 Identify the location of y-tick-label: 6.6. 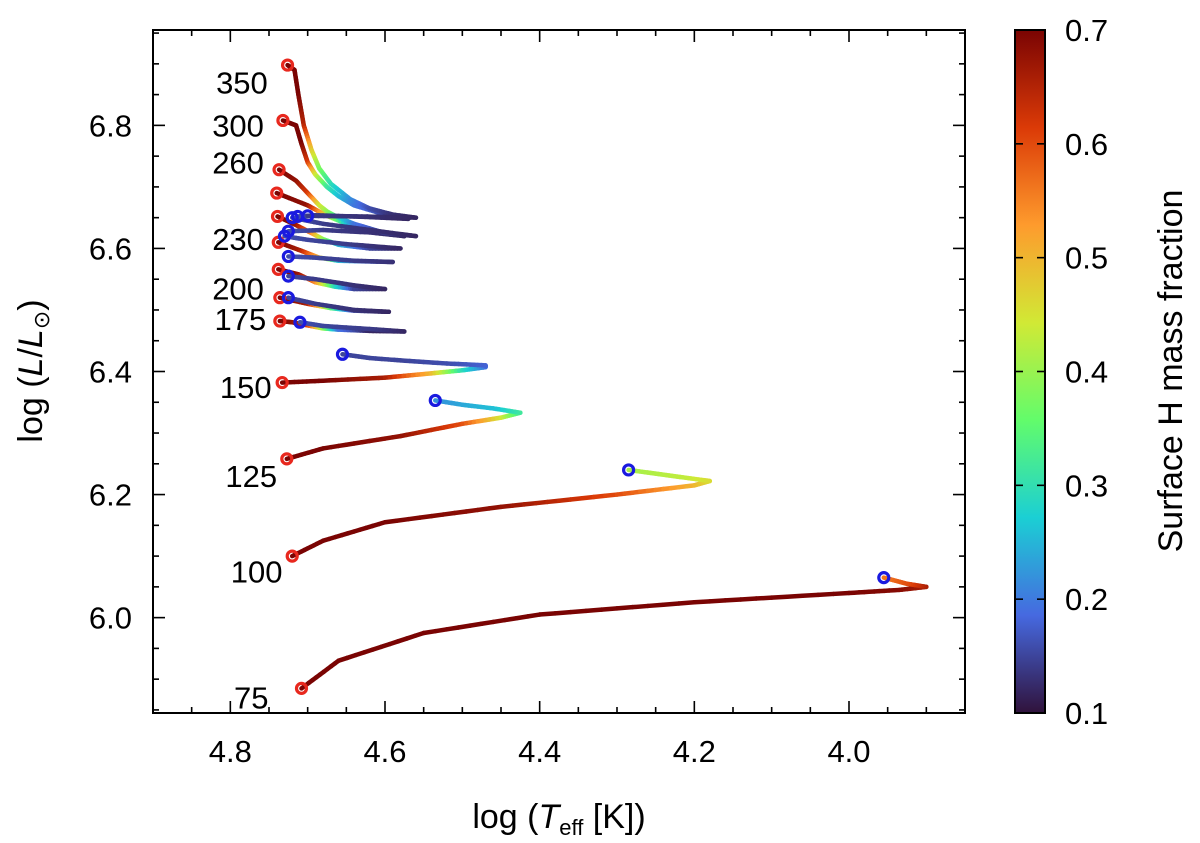
(110, 248).